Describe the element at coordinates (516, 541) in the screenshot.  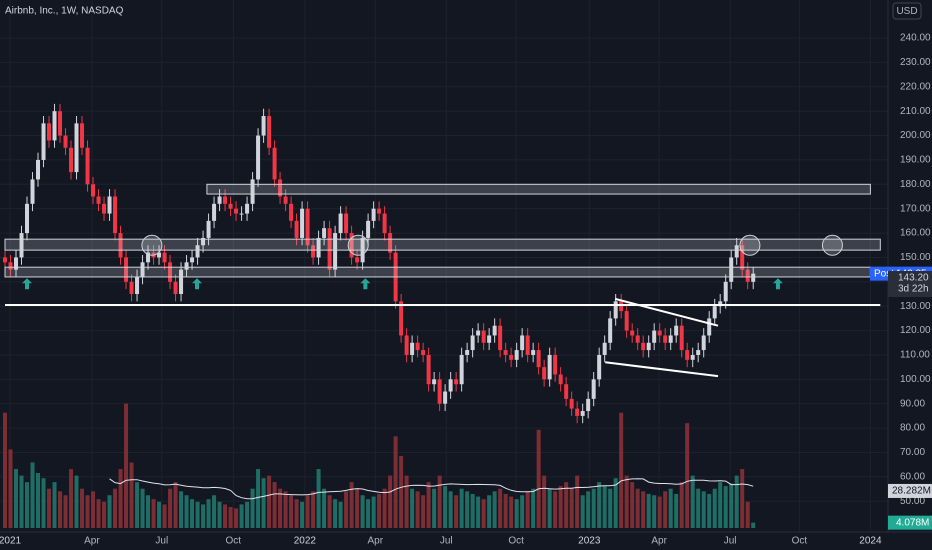
I see `x-tick-label: Oct` at that location.